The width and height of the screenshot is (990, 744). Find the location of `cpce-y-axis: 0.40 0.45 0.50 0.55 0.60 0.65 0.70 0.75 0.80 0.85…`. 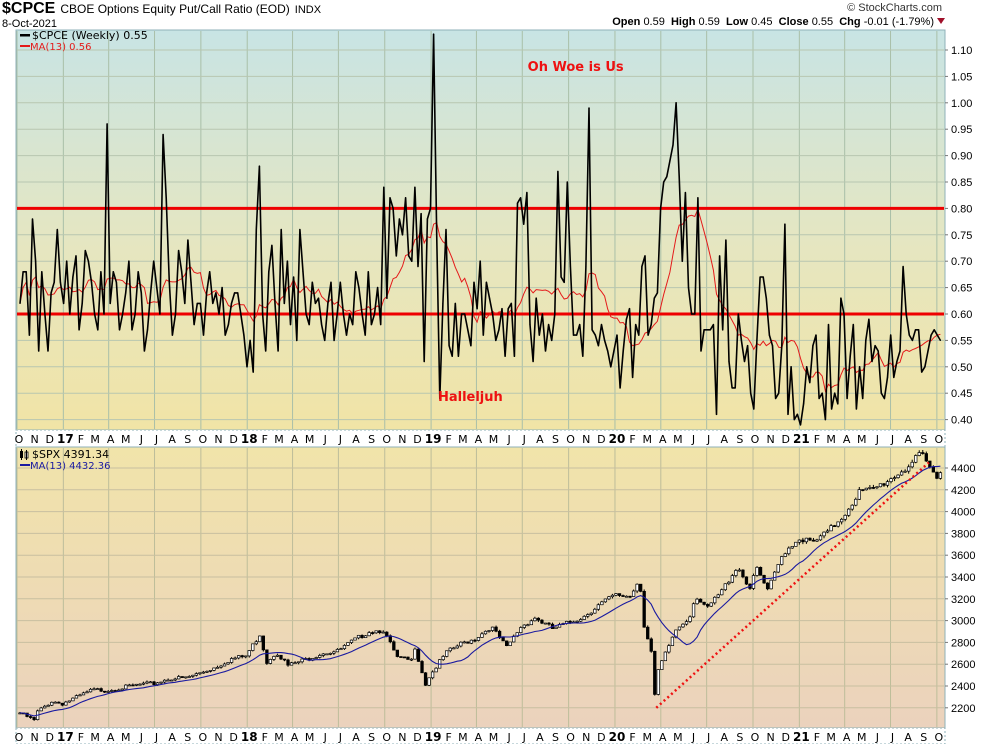

cpce-y-axis: 0.40 0.45 0.50 0.55 0.60 0.65 0.70 0.75 0.80 0.85… is located at coordinates (958, 236).